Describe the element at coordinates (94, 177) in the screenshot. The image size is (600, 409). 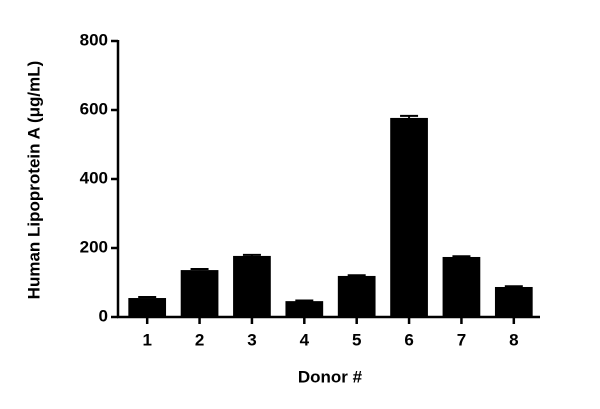
I see `y-tick-label: 400` at that location.